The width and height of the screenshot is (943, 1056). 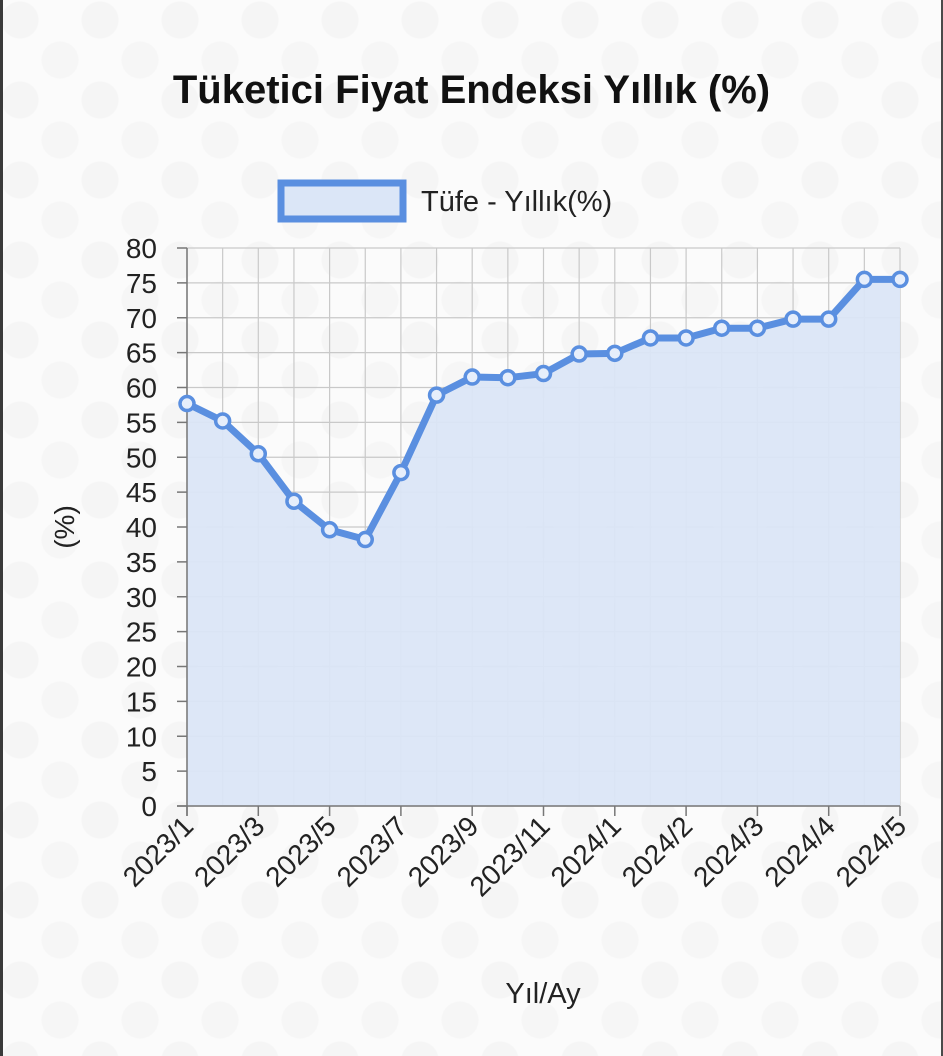 What do you see at coordinates (141, 597) in the screenshot?
I see `y-tick-label: 30` at bounding box center [141, 597].